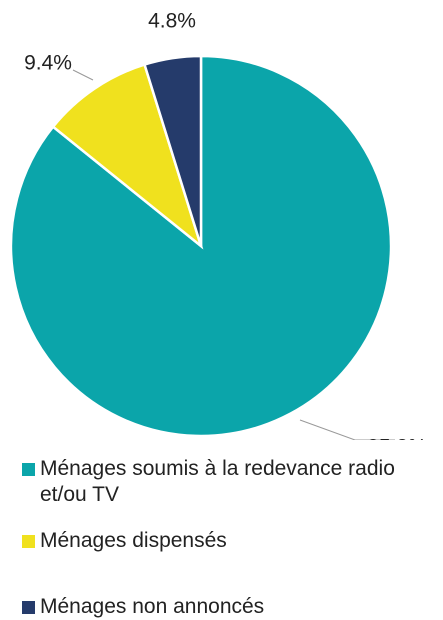  What do you see at coordinates (397, 438) in the screenshot?
I see `data-label: 85.8%` at bounding box center [397, 438].